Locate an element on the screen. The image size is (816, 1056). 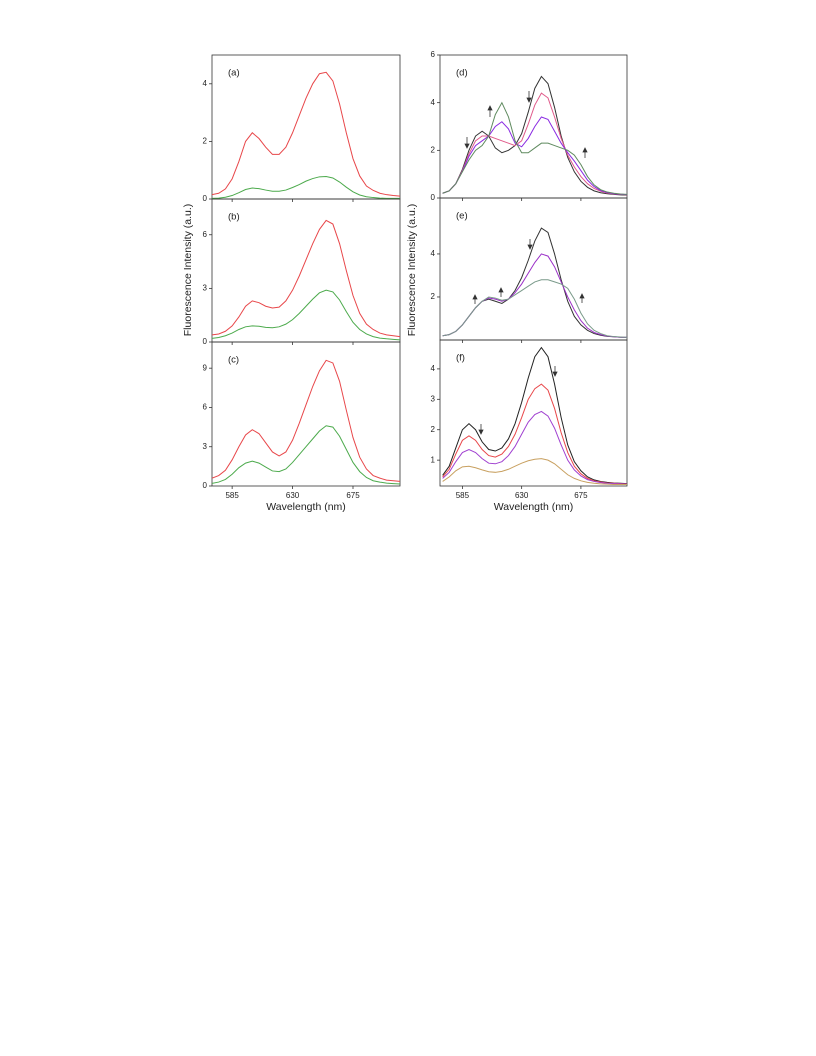
panel-label: (a) is located at coordinates (234, 73).